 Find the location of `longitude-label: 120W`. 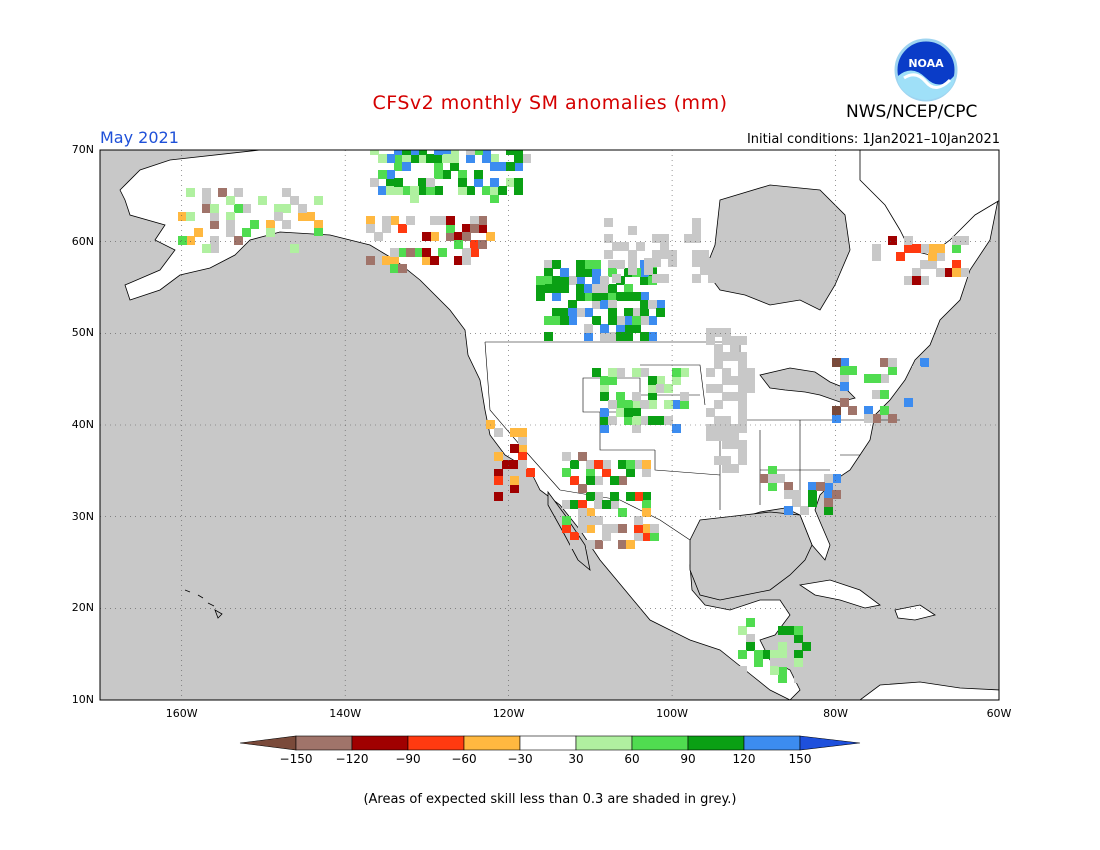

longitude-label: 120W is located at coordinates (508, 713).